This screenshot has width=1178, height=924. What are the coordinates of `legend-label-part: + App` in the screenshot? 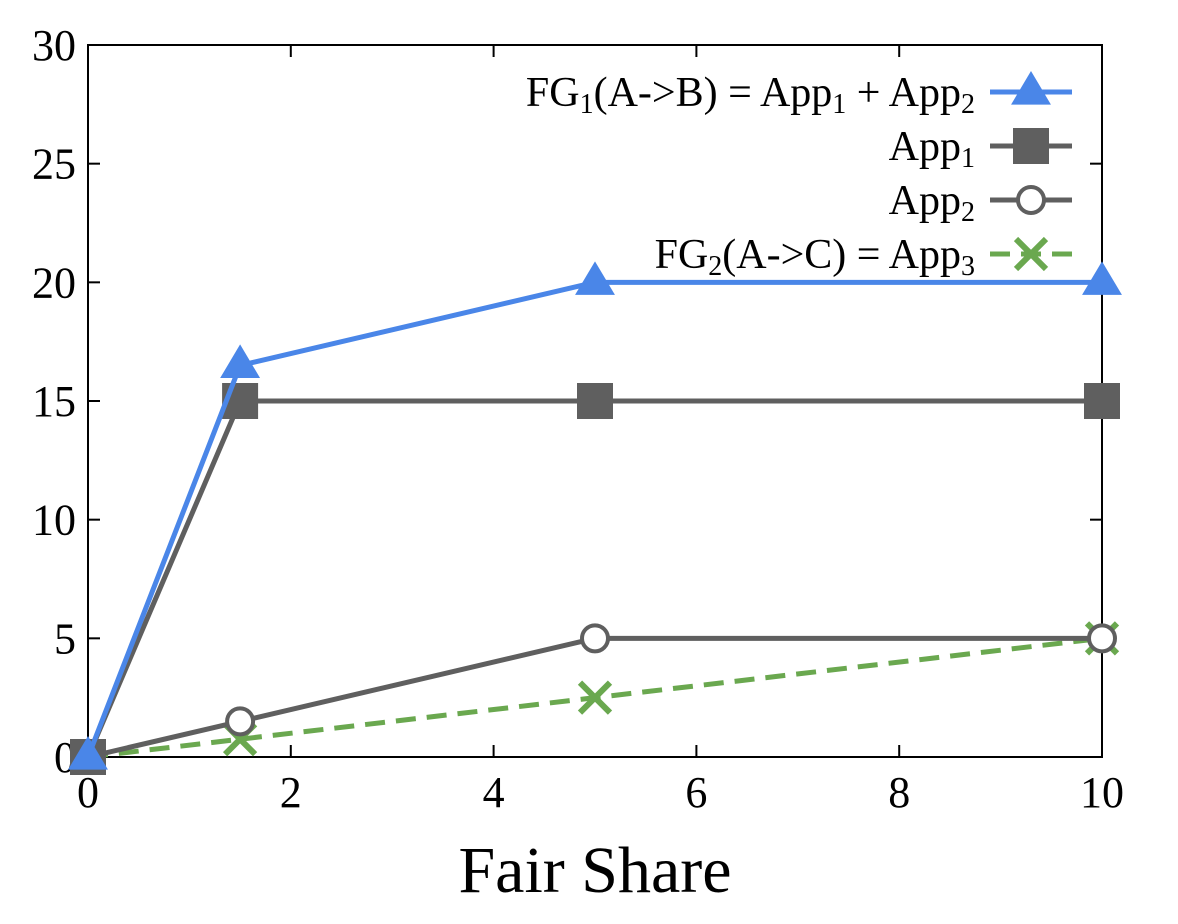 It's located at (903, 93).